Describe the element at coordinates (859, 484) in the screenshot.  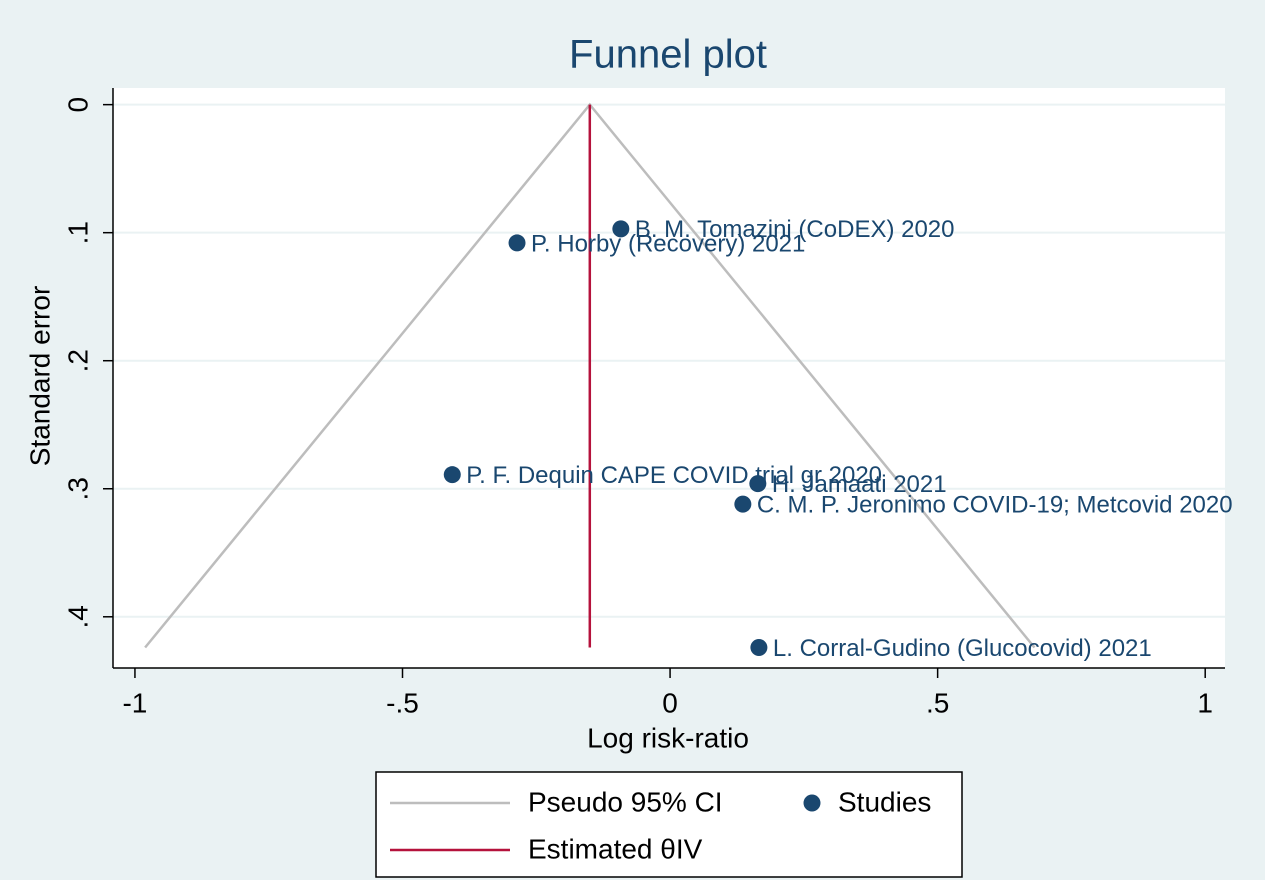
I see `point-label: H. Jamaati 2021` at that location.